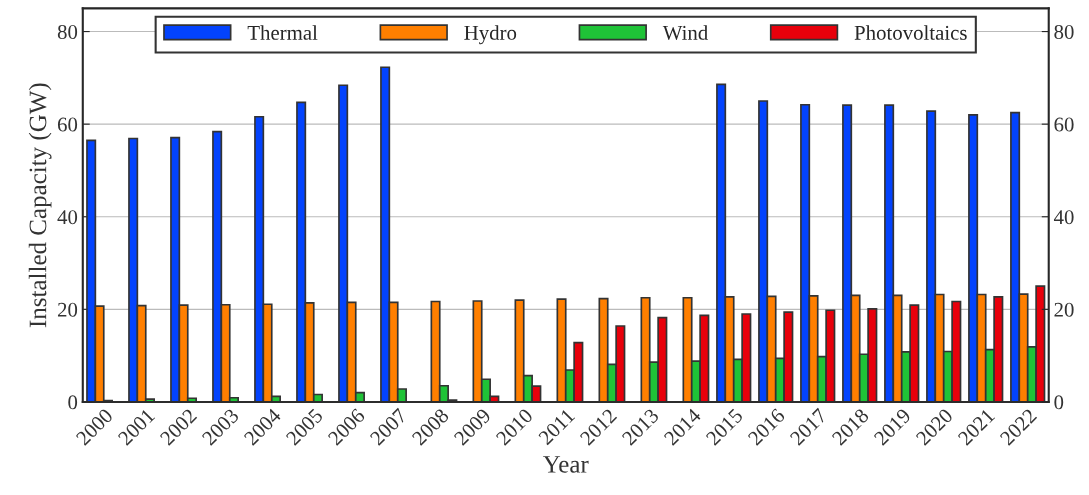 This screenshot has width=1089, height=495. I want to click on x-axis-title: Year, so click(565, 464).